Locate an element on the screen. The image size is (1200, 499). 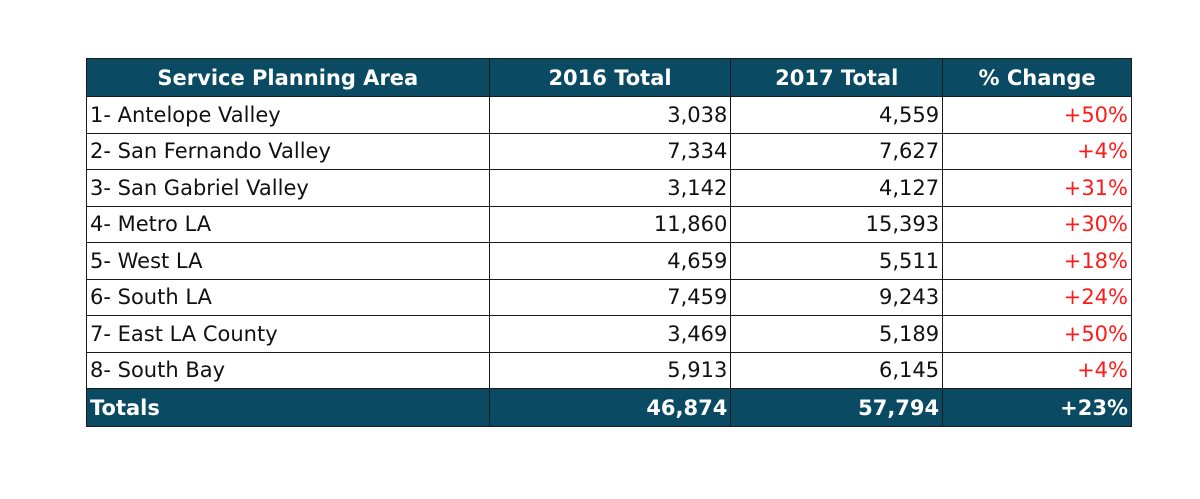
total-2016-cell: 3,038 is located at coordinates (610, 115).